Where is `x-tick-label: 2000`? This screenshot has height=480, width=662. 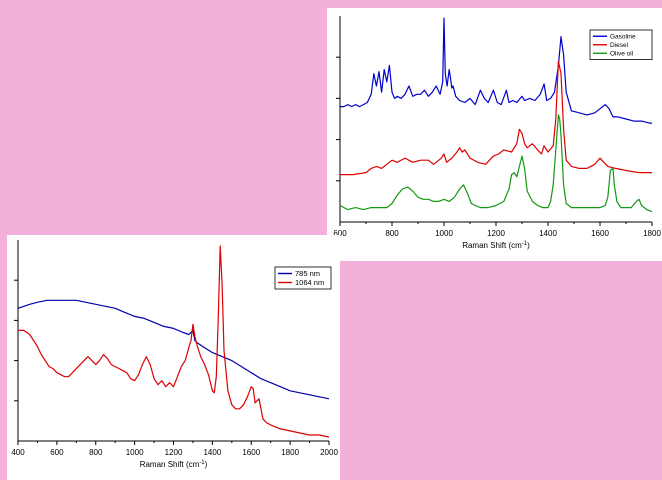 x-tick-label: 2000 is located at coordinates (329, 452).